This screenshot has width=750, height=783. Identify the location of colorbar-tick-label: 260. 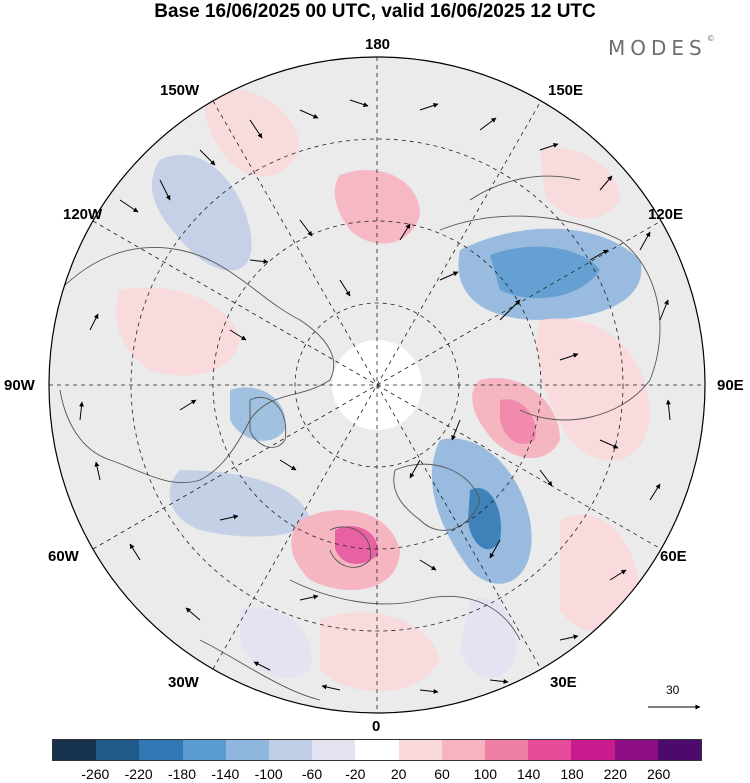
(658, 774).